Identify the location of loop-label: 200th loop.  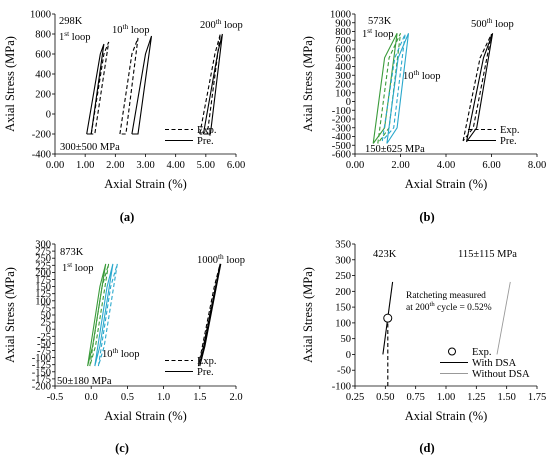
(221, 24).